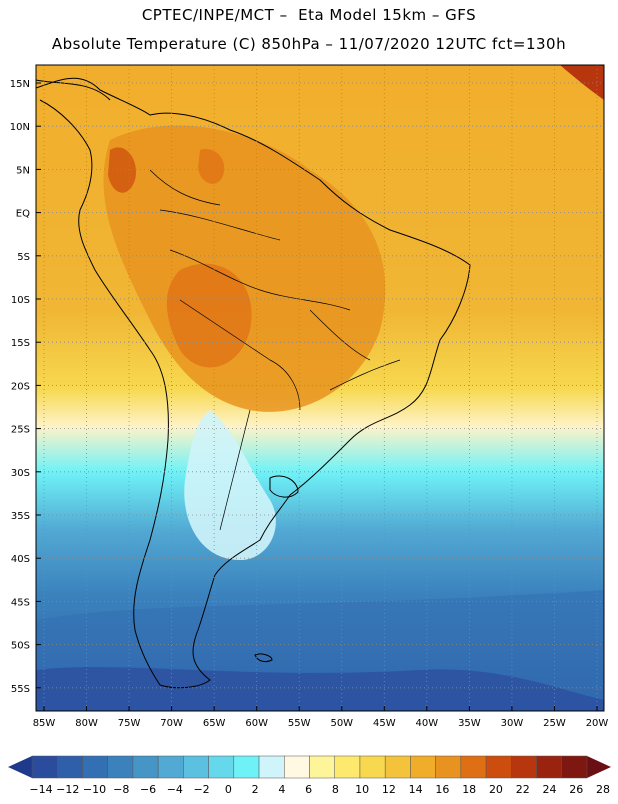 This screenshot has height=804, width=618. What do you see at coordinates (427, 723) in the screenshot?
I see `lon-label: 40W` at bounding box center [427, 723].